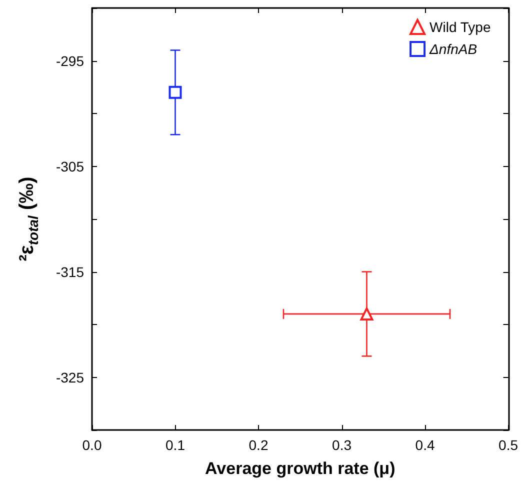  I want to click on y-axis-title: ²εtotal (‰), so click(28, 219).